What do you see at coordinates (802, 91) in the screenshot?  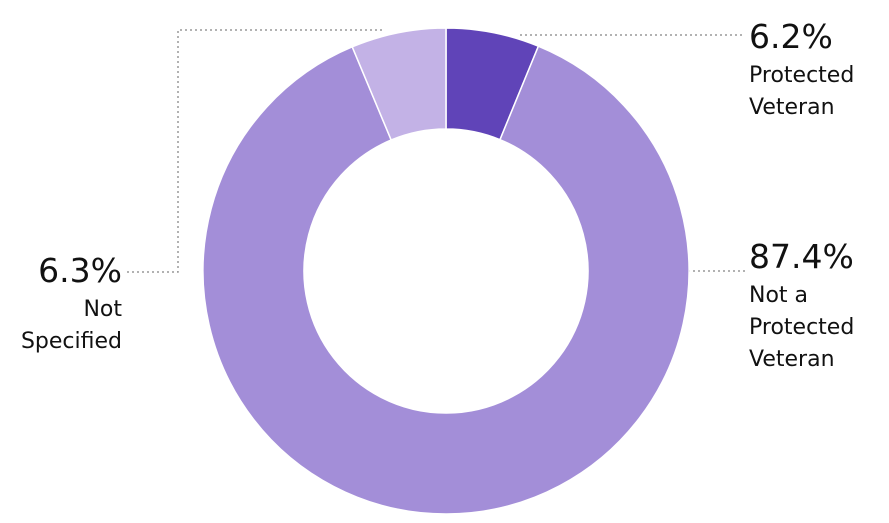 I see `category-label: Protected Veteran` at bounding box center [802, 91].